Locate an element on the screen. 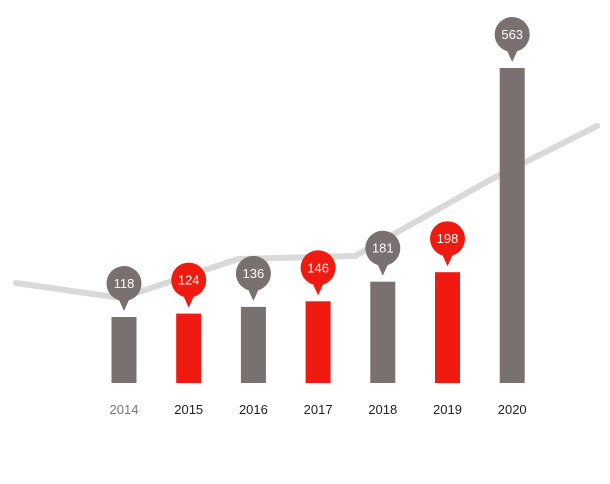 The image size is (610, 484). pin-bubble-2015 is located at coordinates (189, 280).